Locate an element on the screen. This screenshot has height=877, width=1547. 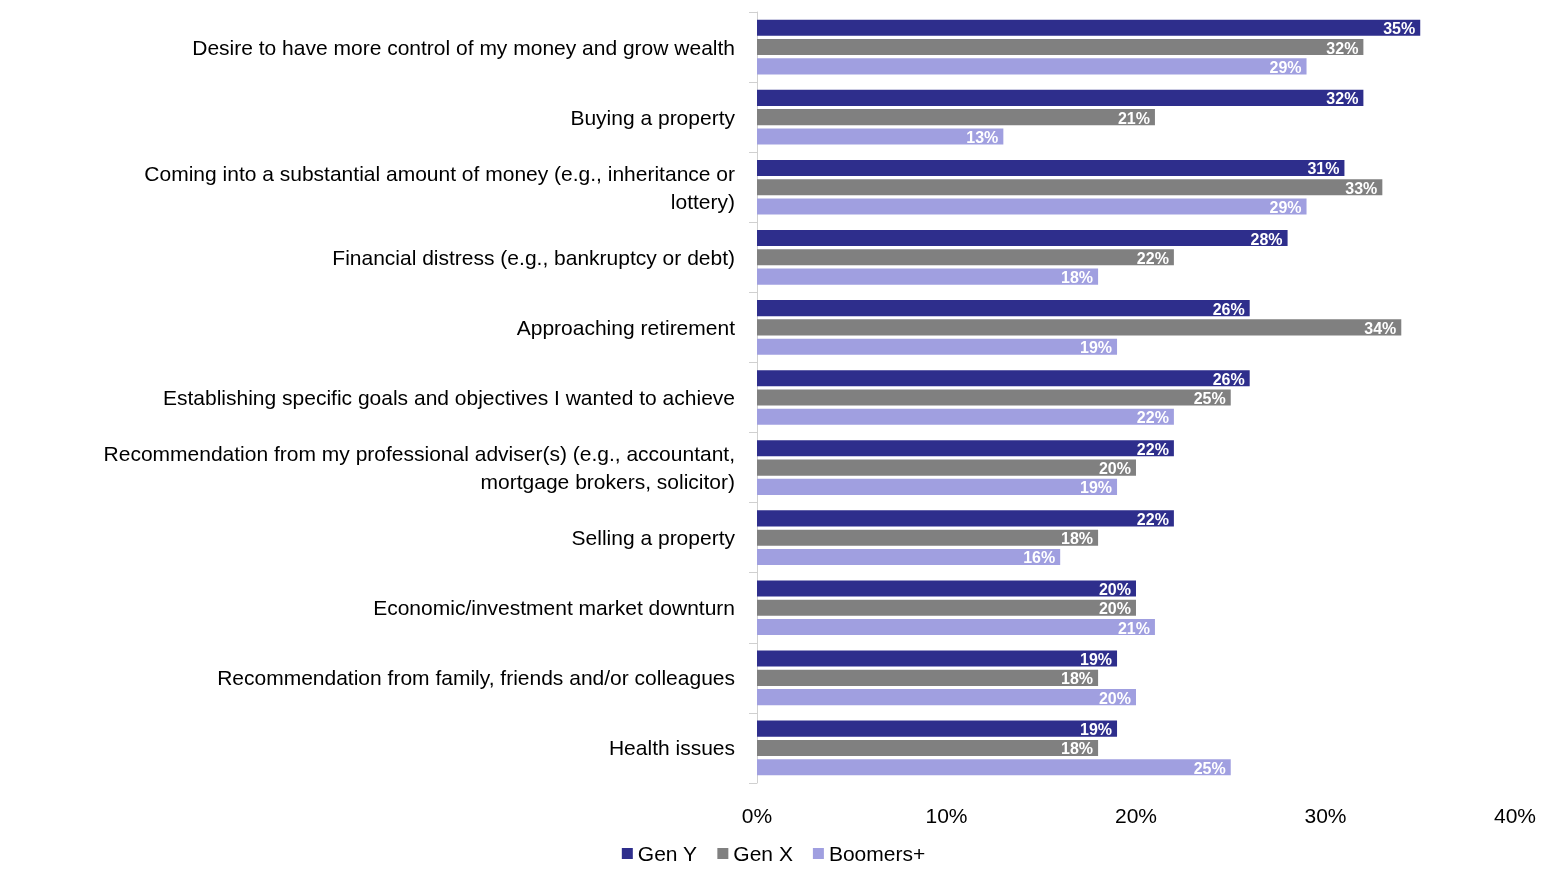
legend-label: Gen X is located at coordinates (763, 853).